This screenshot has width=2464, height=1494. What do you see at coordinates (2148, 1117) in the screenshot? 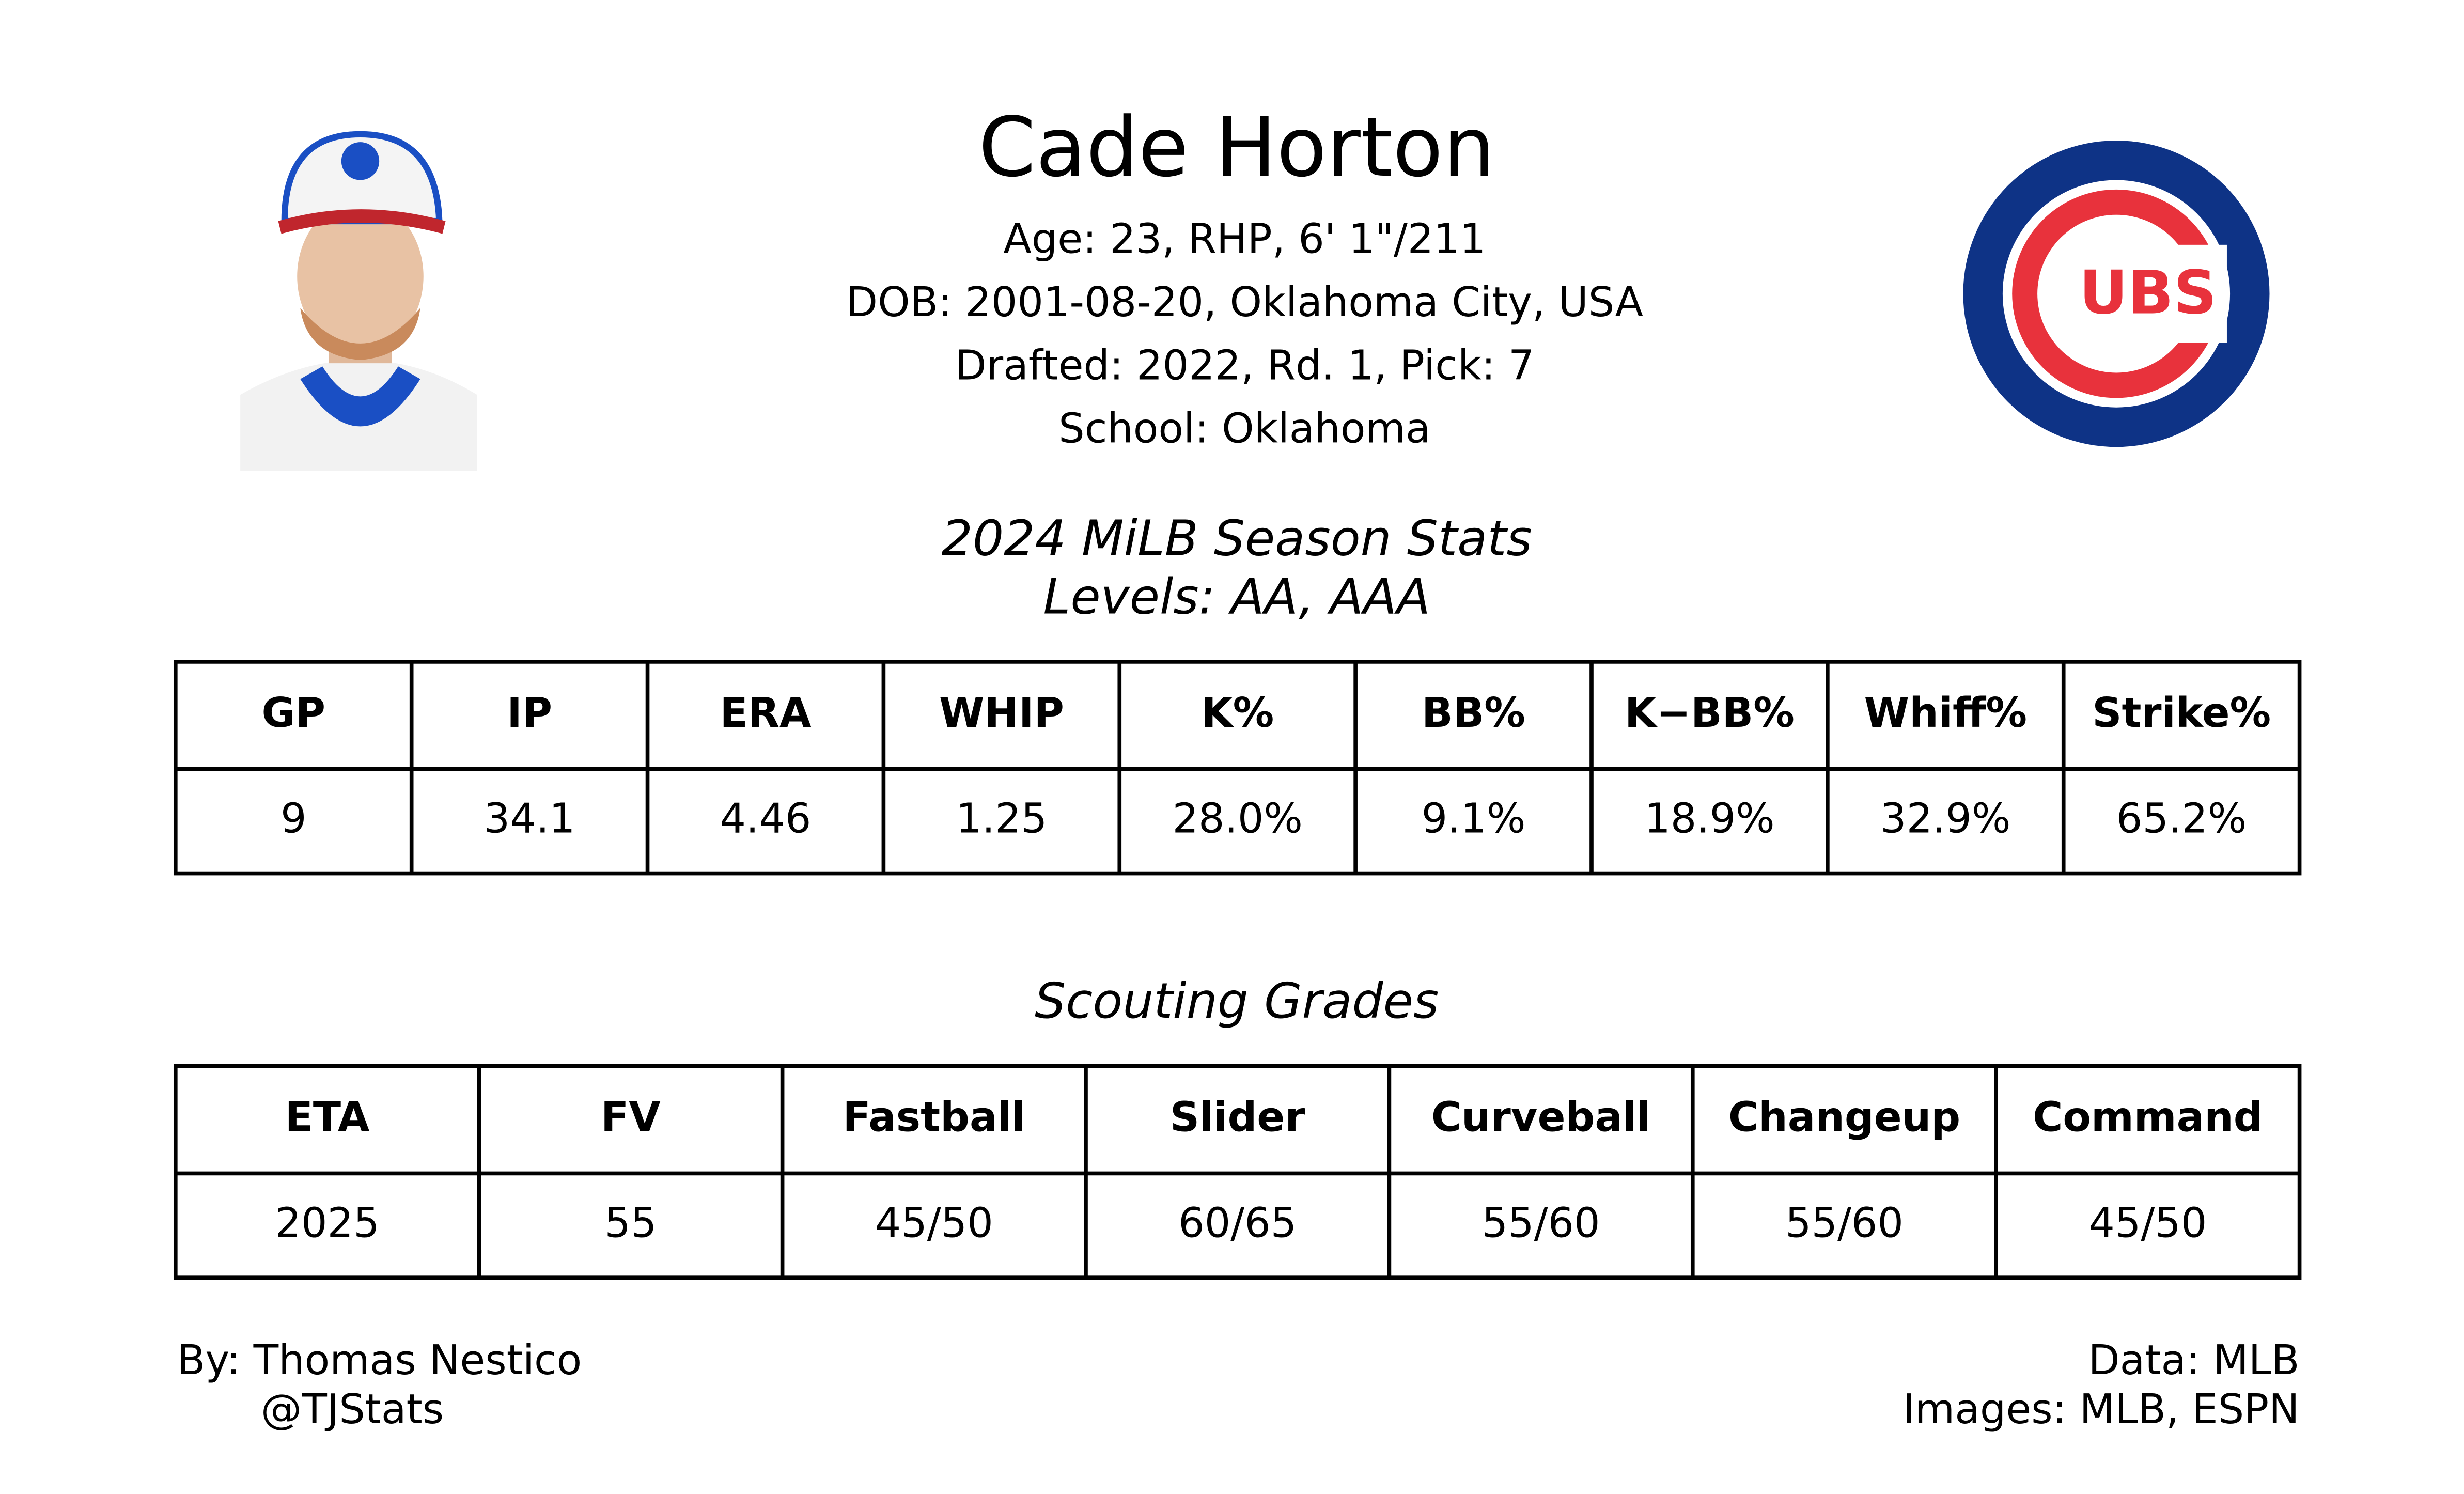
I see `column-header: Command` at bounding box center [2148, 1117].